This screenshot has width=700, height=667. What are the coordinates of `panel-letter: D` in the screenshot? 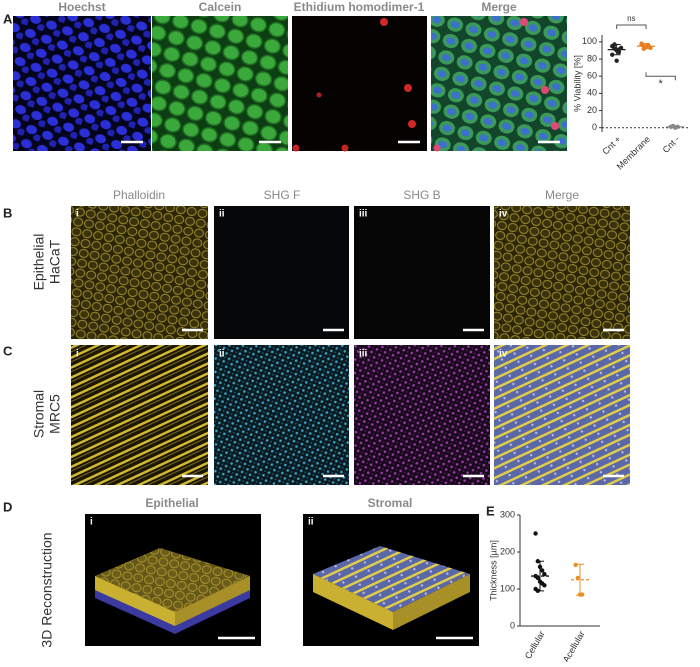 It's located at (7, 506).